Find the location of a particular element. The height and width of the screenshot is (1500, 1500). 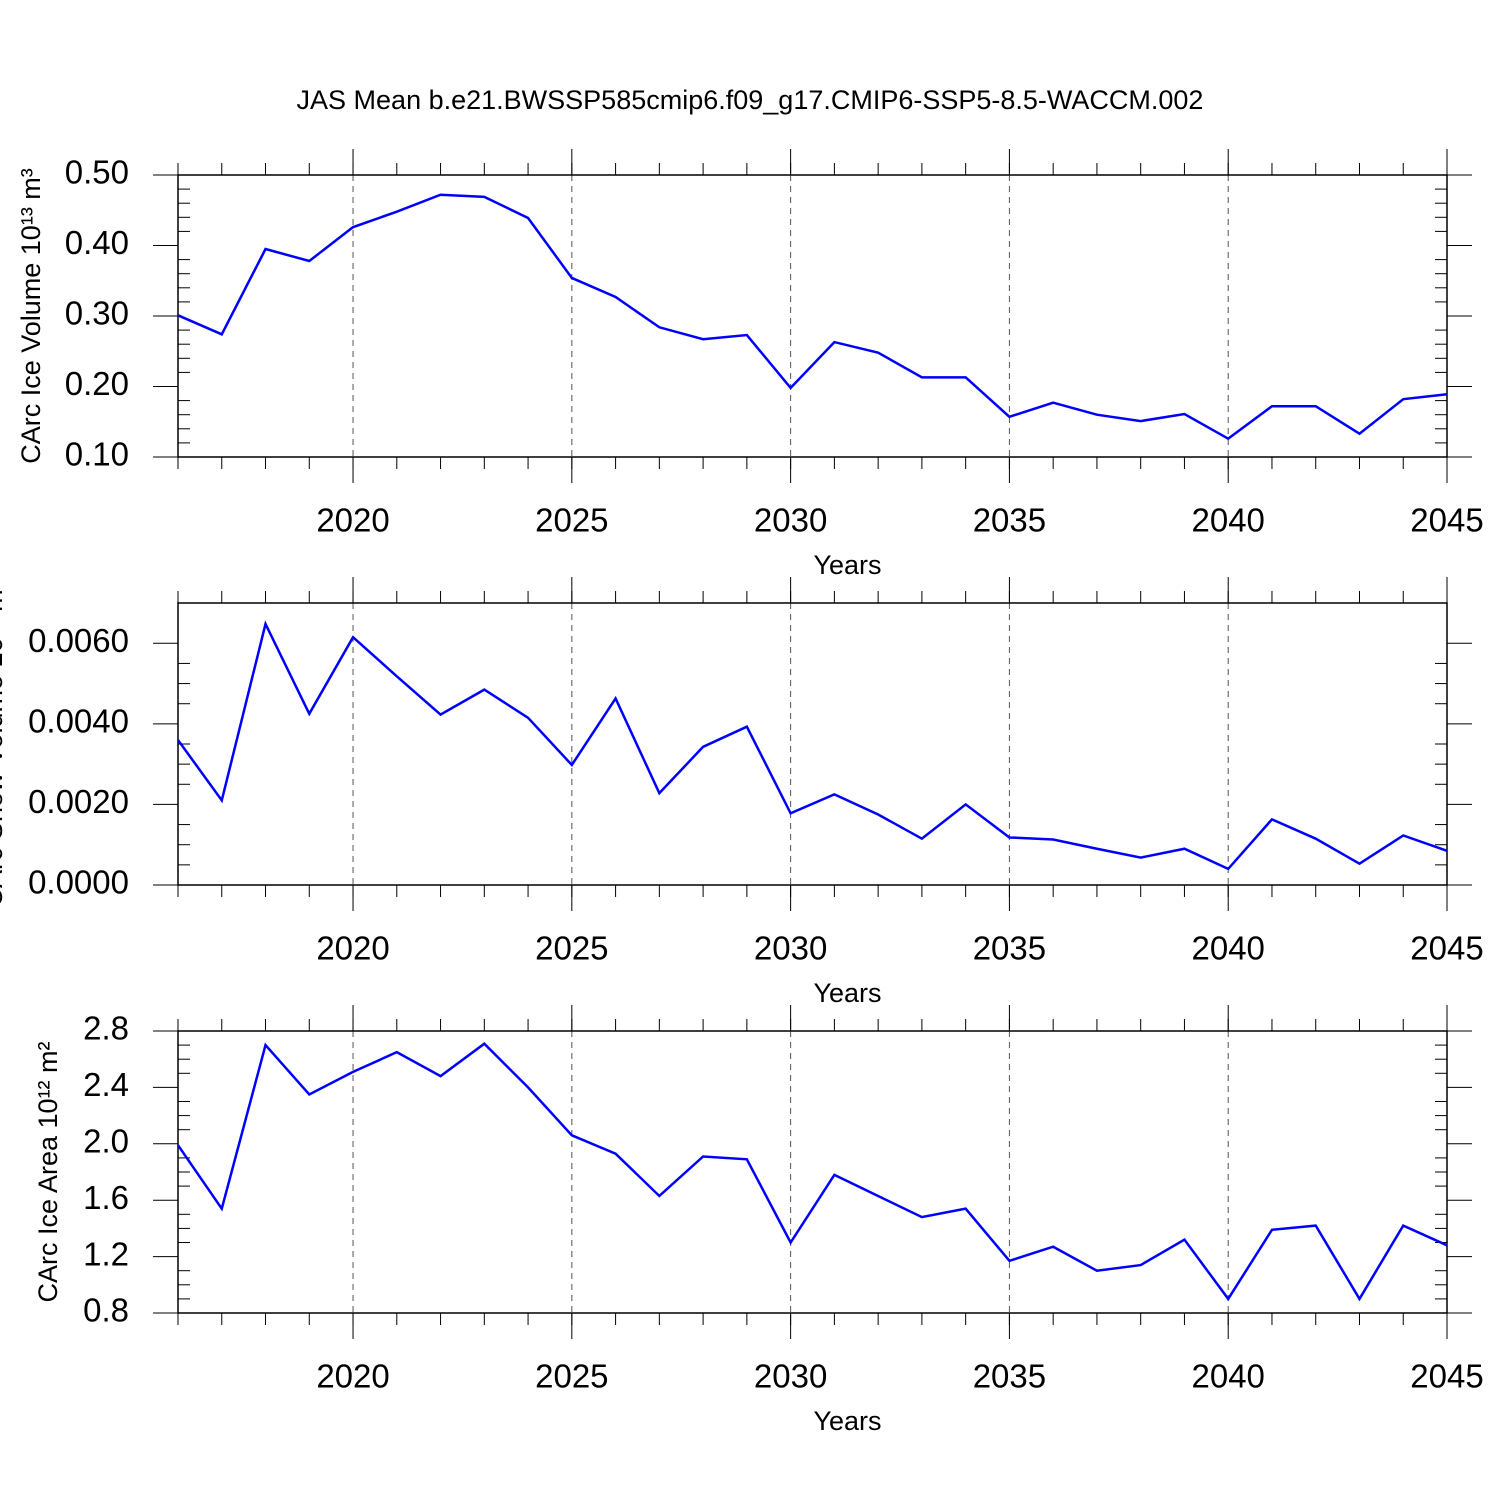

y-tick-label: 1.6 is located at coordinates (106, 1197).